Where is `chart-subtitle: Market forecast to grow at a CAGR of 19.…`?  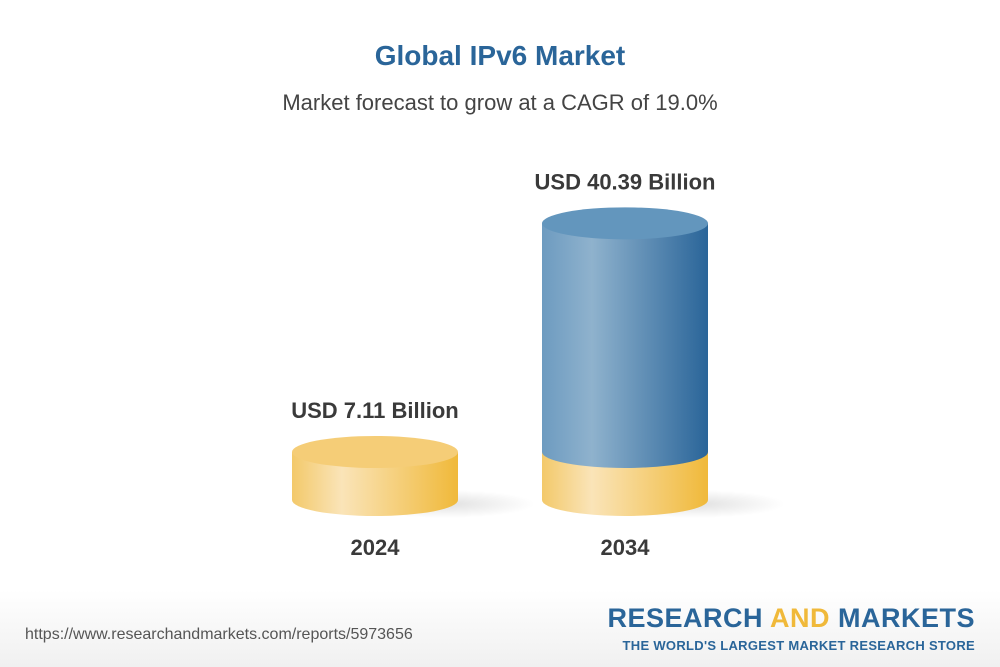
chart-subtitle: Market forecast to grow at a CAGR of 19.… is located at coordinates (500, 102).